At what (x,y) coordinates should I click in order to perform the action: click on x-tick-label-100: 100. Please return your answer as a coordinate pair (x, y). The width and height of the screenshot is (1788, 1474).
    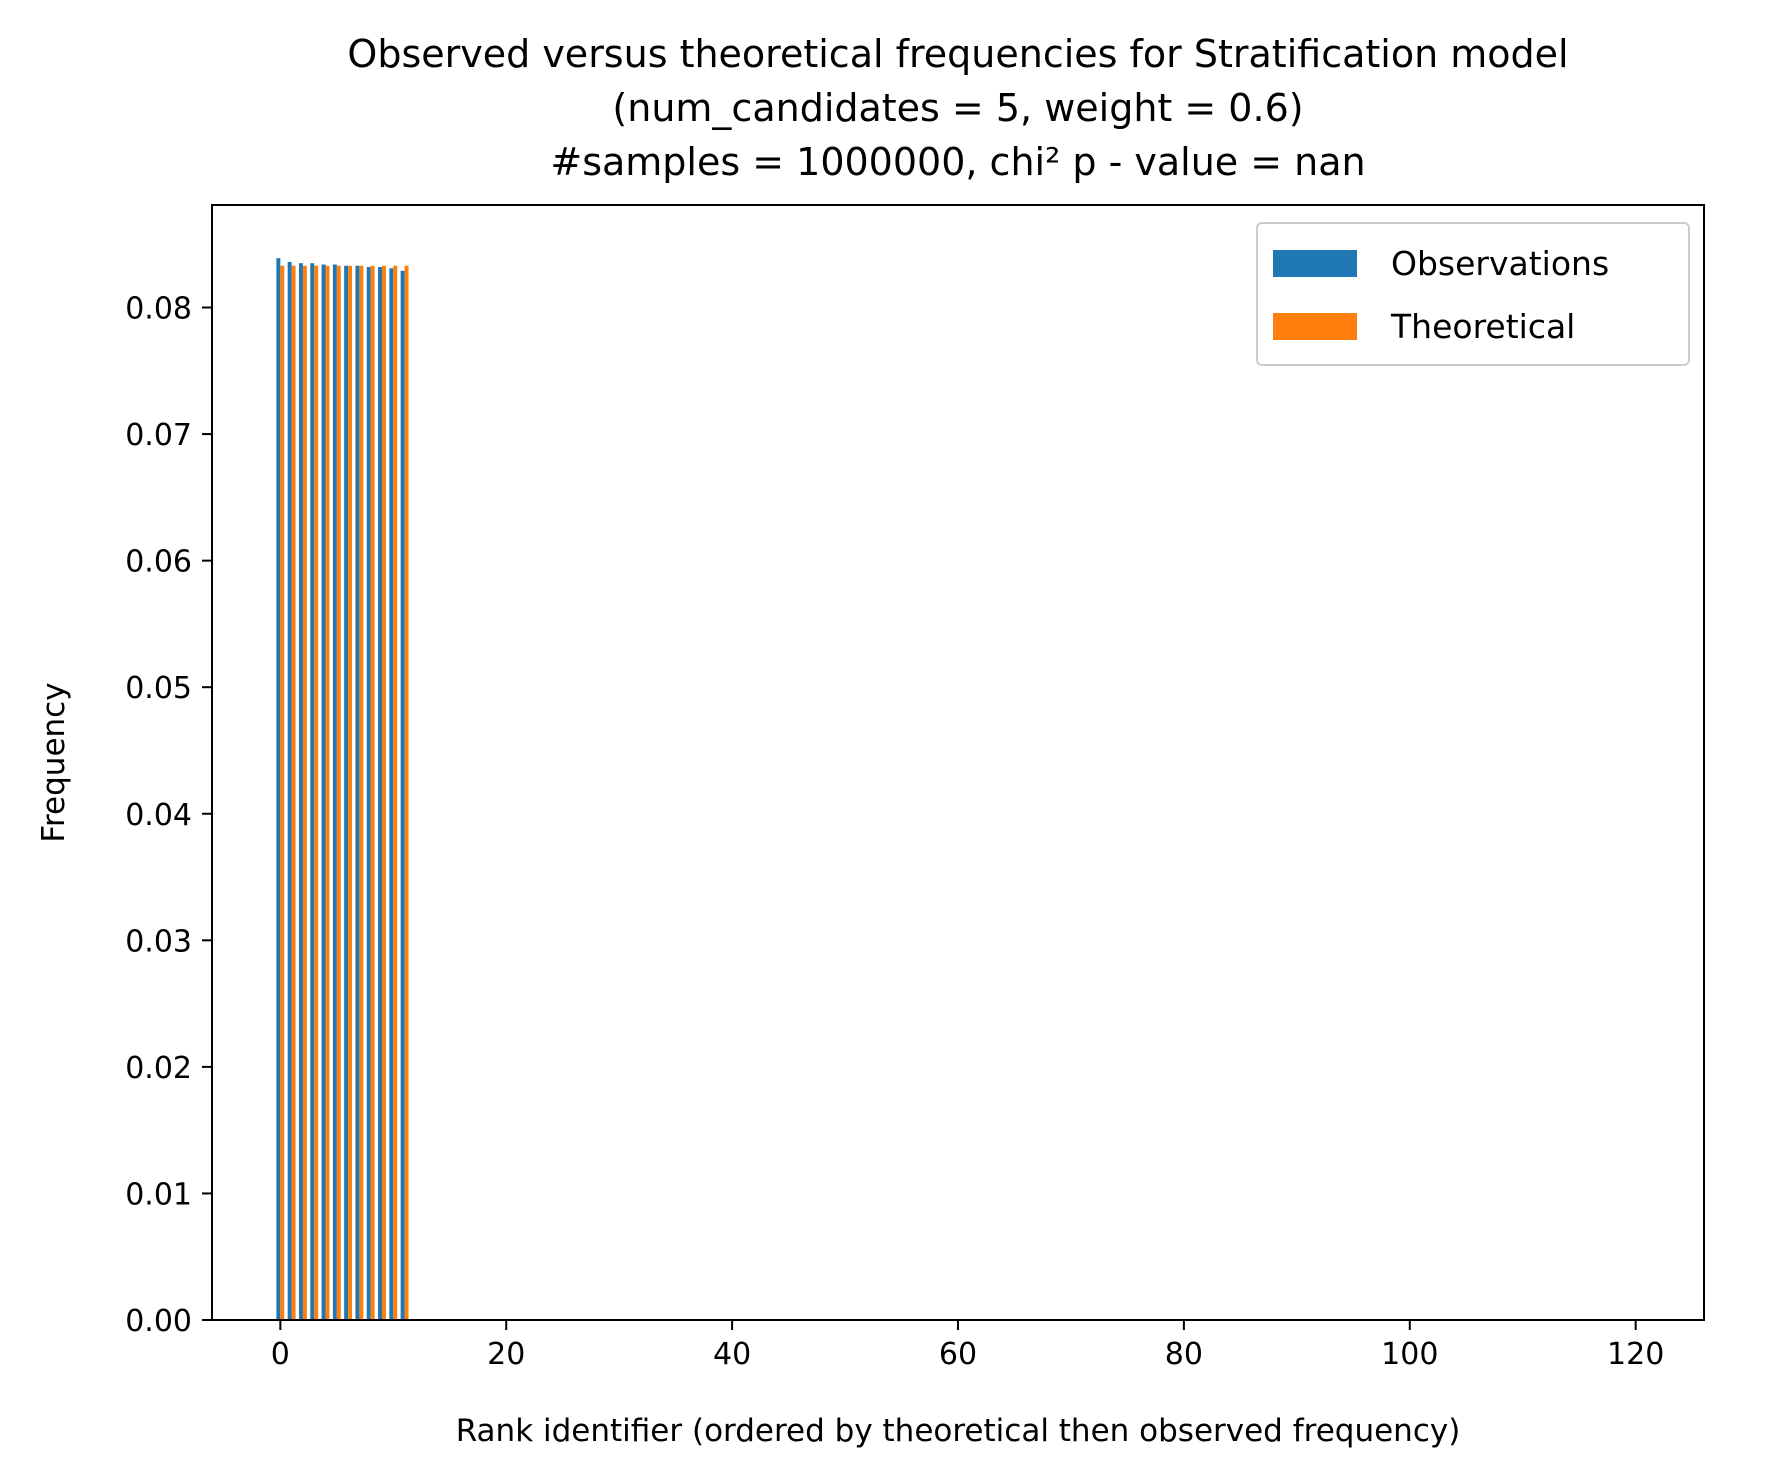
    Looking at the image, I should click on (1409, 1354).